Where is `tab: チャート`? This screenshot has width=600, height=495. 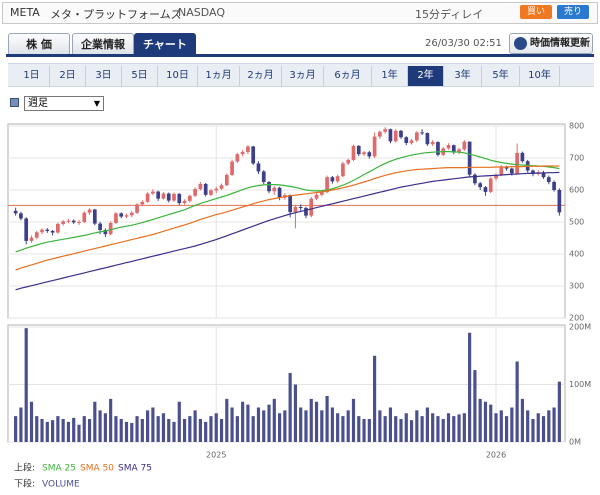
tab: チャート is located at coordinates (165, 43).